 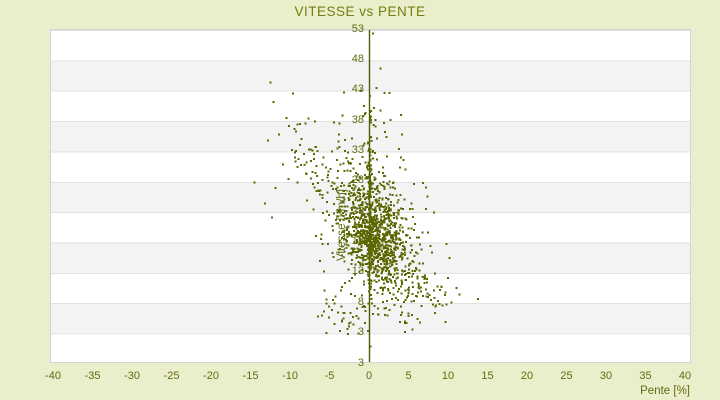 What do you see at coordinates (357, 149) in the screenshot?
I see `y-tick-label: 33` at bounding box center [357, 149].